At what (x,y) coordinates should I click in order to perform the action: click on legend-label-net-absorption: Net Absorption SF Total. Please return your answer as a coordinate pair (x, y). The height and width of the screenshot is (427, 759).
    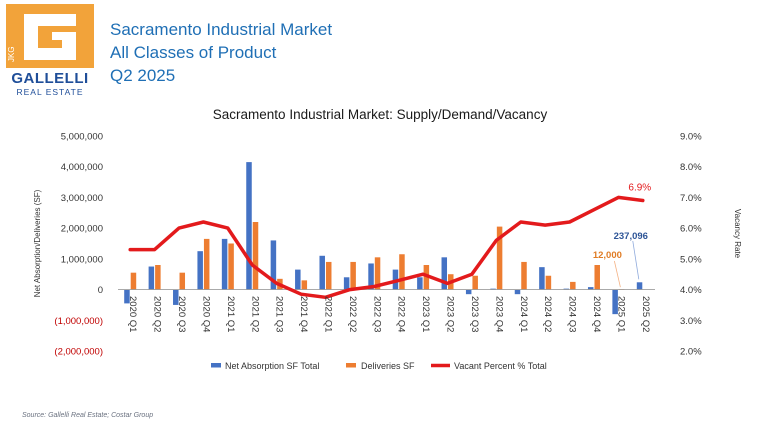
    Looking at the image, I should click on (272, 366).